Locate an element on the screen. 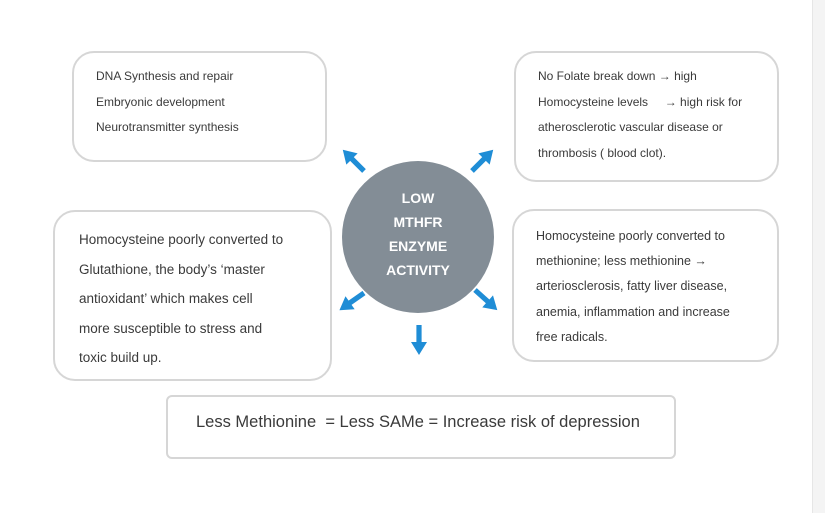 Image resolution: width=825 pixels, height=513 pixels. box-line: atherosclerotic vascular disease or is located at coordinates (630, 127).